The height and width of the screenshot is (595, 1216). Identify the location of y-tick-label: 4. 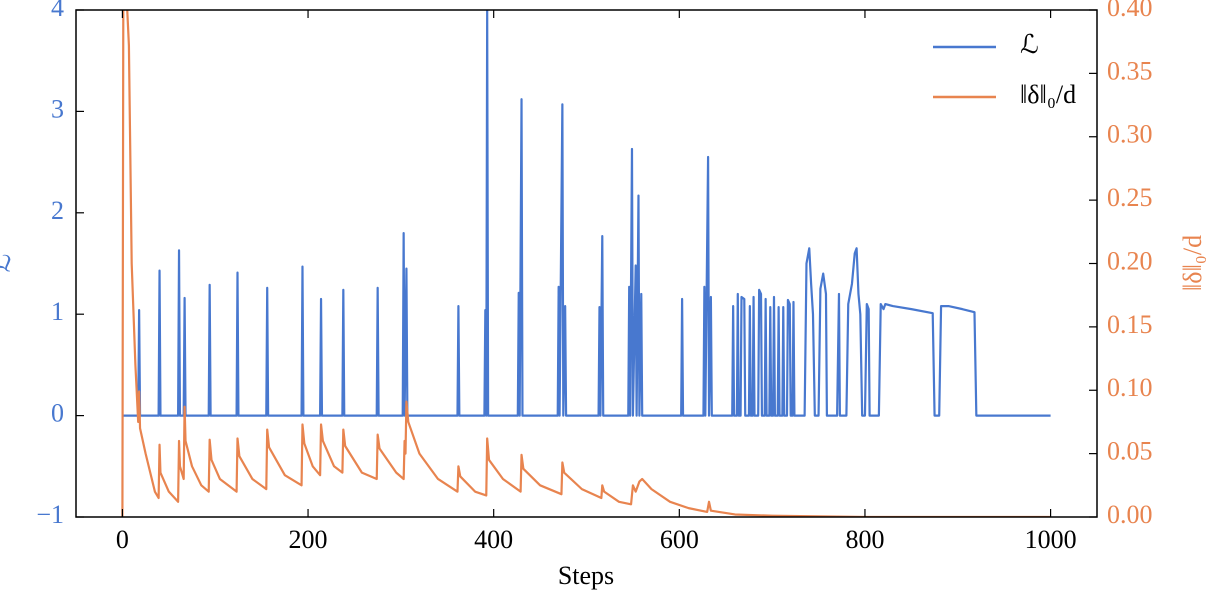
(57, 11).